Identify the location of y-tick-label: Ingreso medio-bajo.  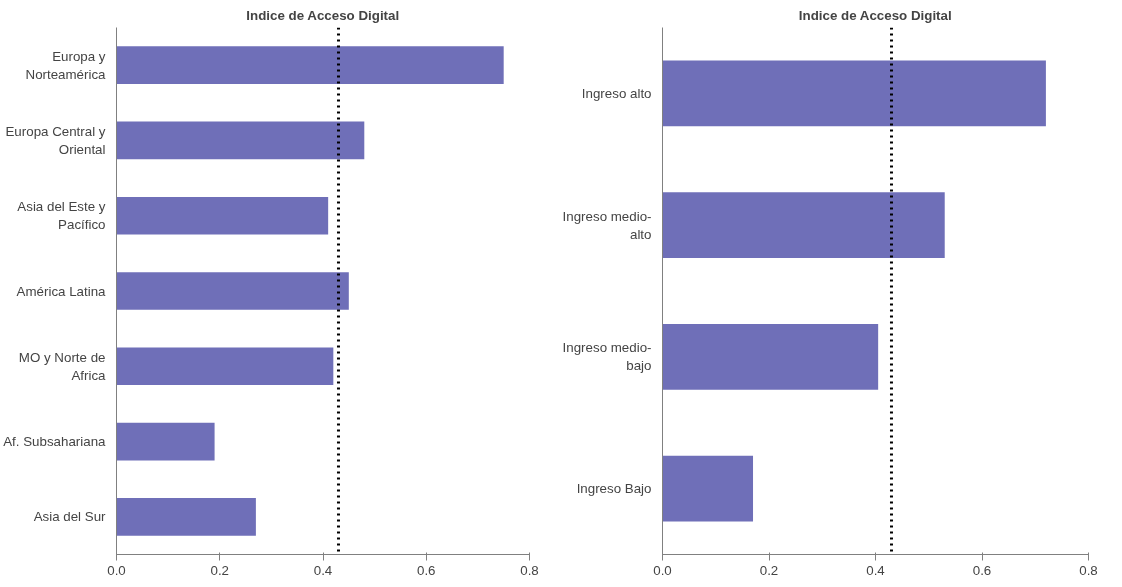
(607, 357).